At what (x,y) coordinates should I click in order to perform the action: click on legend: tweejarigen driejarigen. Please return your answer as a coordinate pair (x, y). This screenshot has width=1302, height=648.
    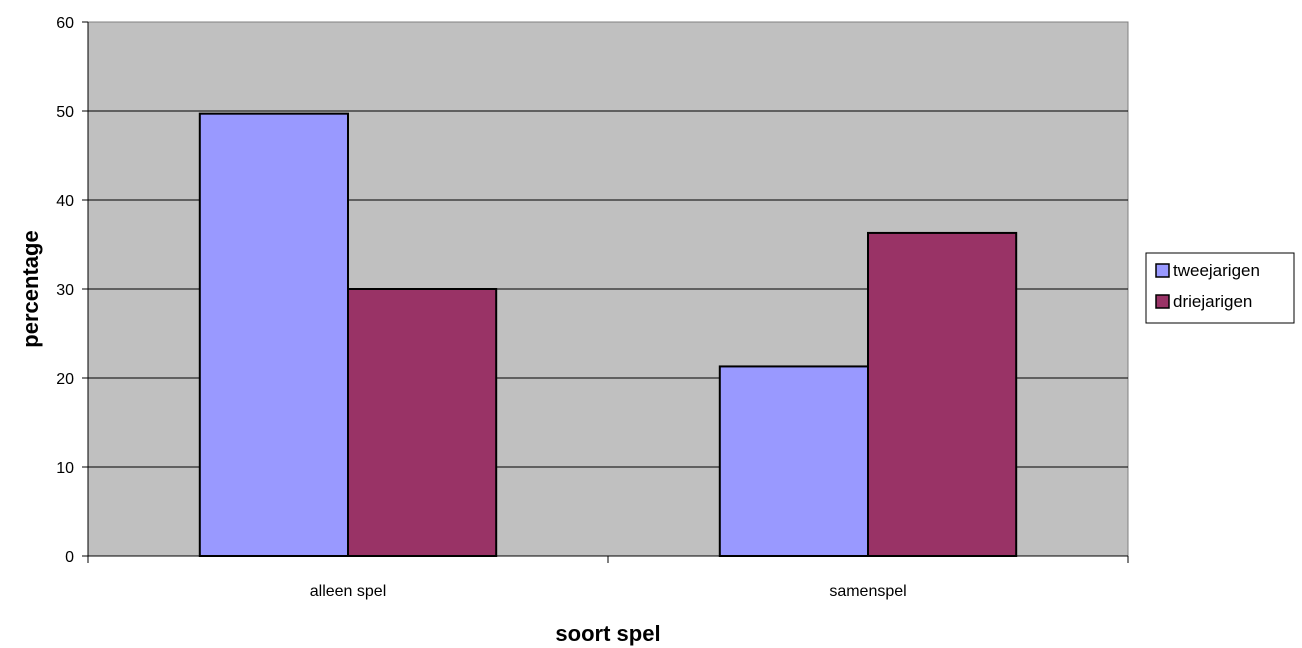
    Looking at the image, I should click on (1220, 288).